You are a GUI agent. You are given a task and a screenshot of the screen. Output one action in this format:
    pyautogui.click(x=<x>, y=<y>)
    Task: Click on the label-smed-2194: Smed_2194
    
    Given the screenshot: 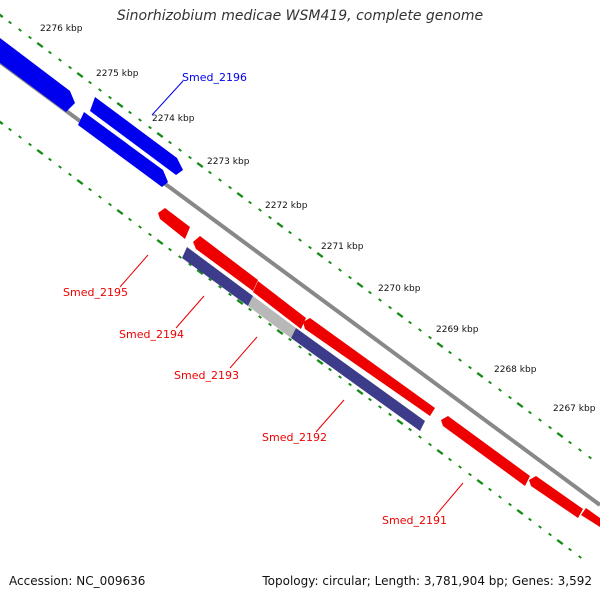 What is the action you would take?
    pyautogui.click(x=151, y=334)
    